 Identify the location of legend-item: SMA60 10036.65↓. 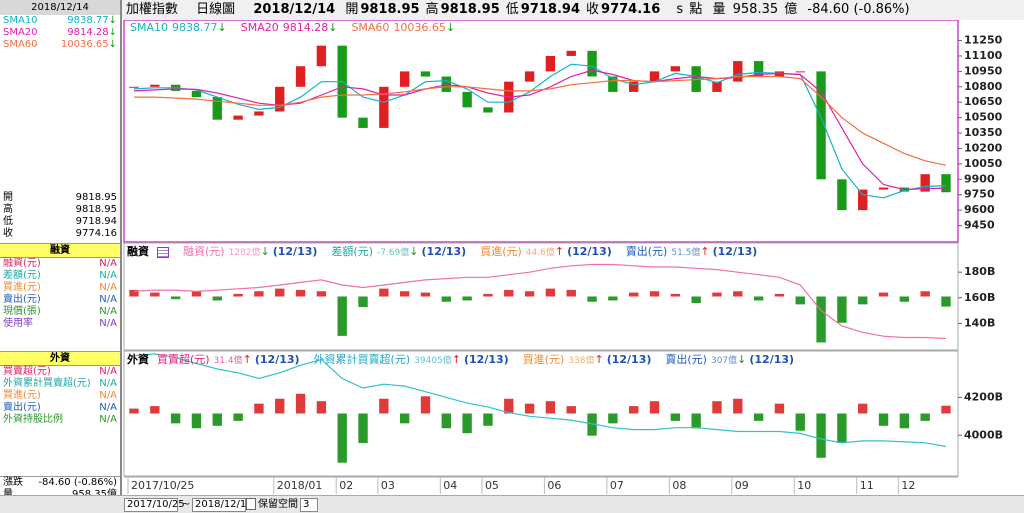
(403, 27).